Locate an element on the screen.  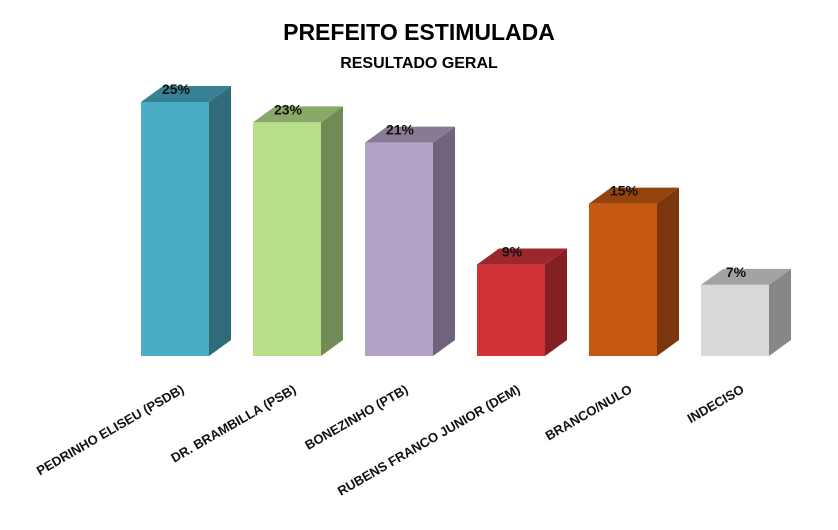
category-label-4: RUBENS FRANCO JUNIOR (DEM) is located at coordinates (429, 440).